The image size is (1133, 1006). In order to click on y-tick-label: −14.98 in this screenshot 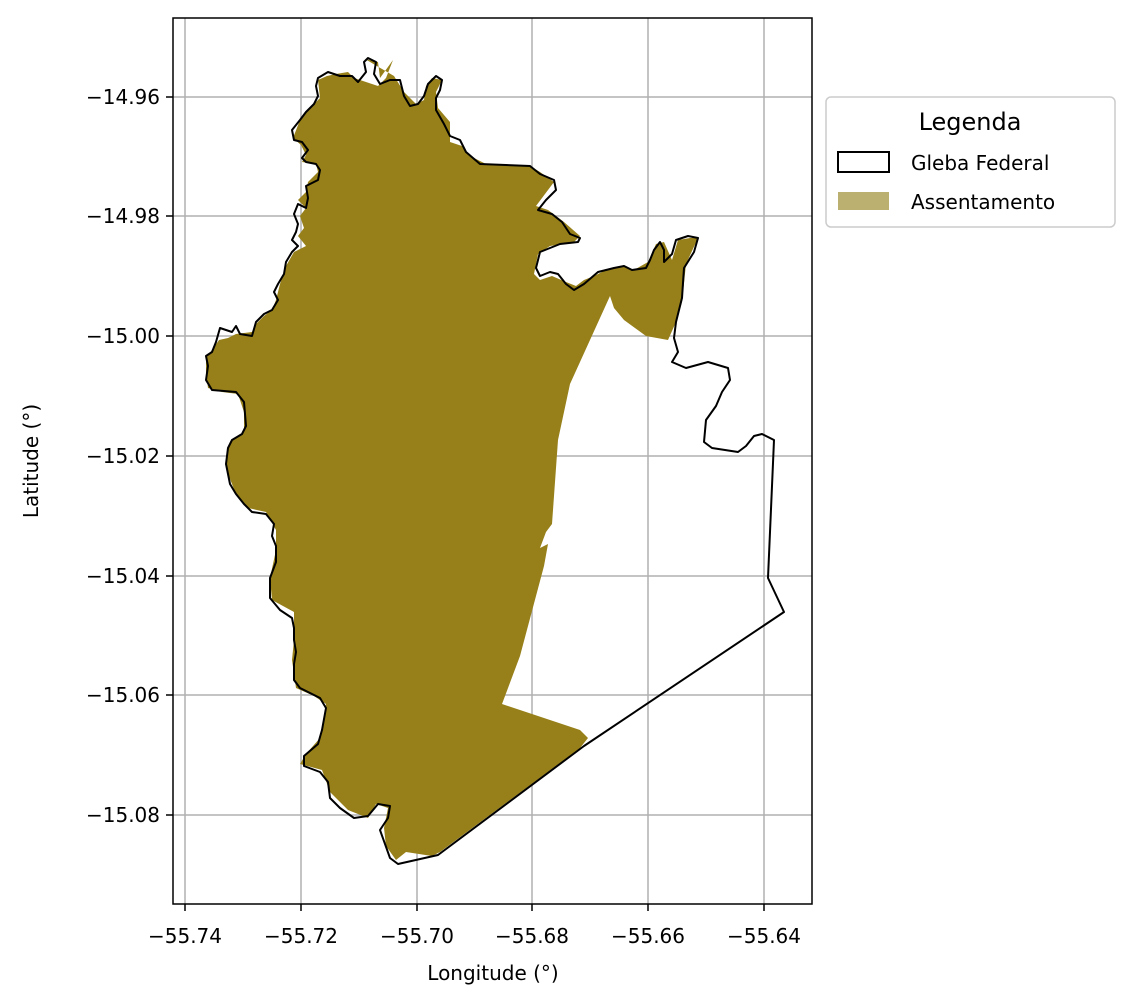, I will do `click(123, 216)`.